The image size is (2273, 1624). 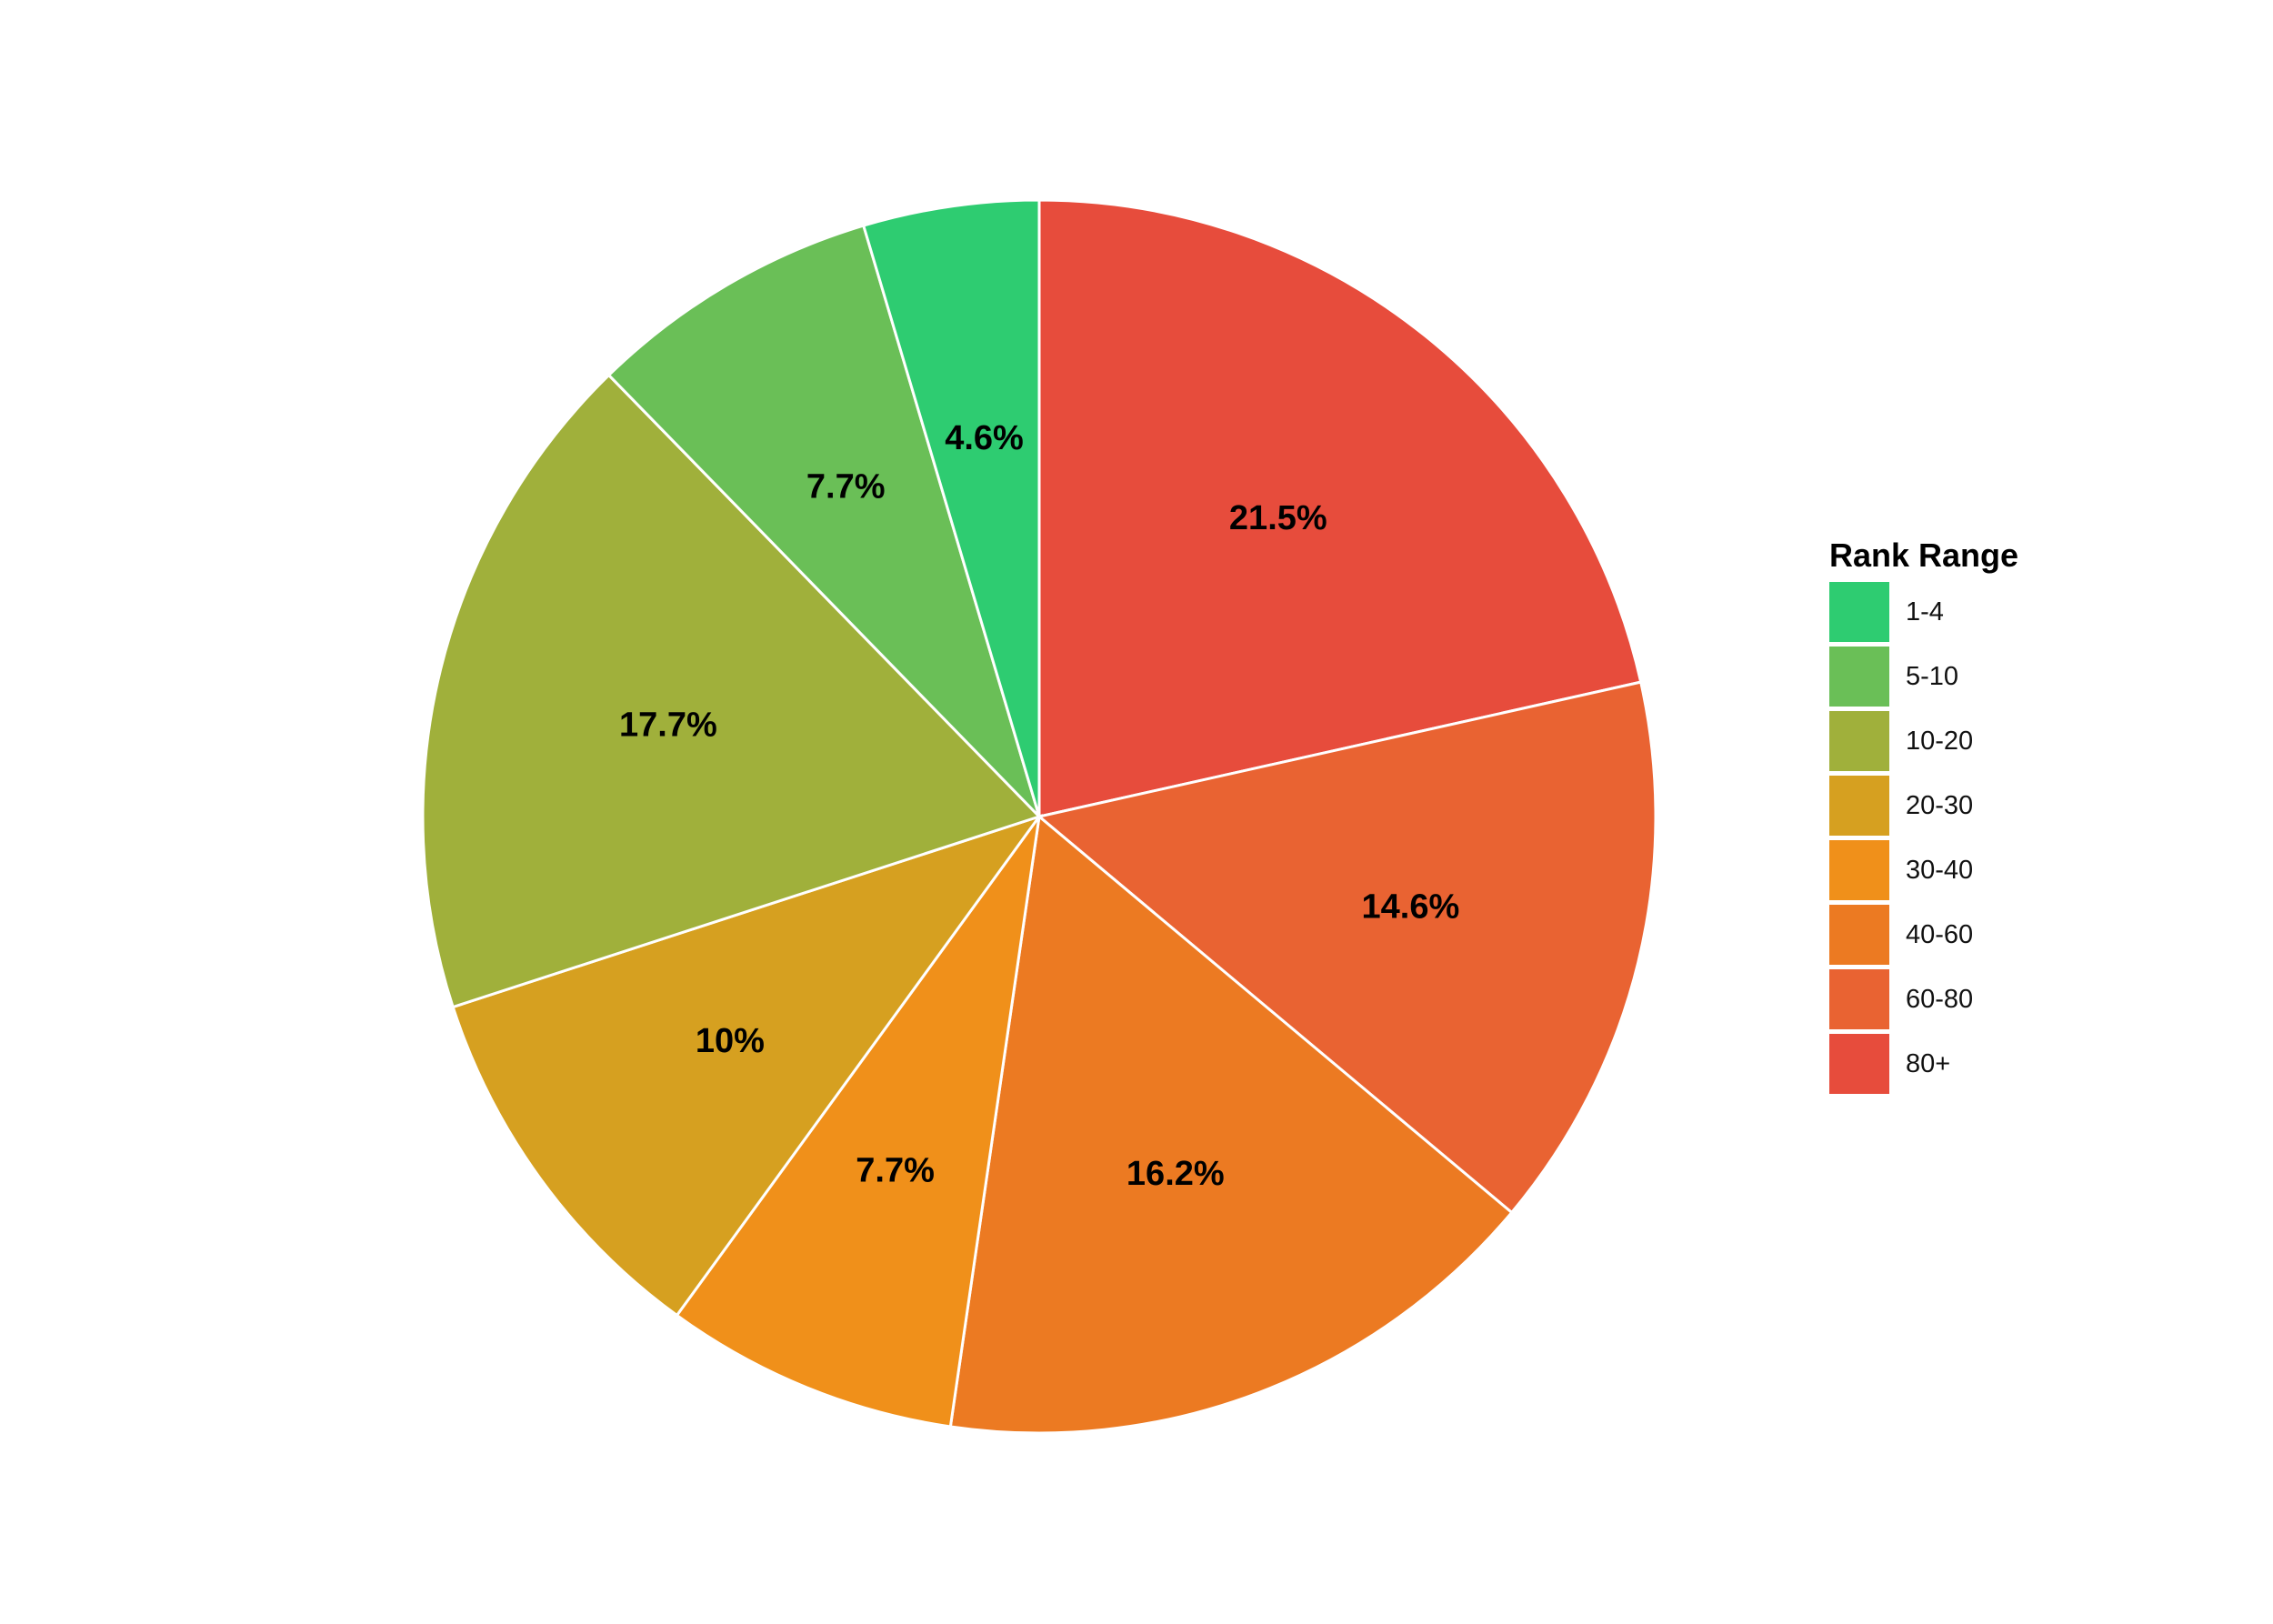 What do you see at coordinates (1939, 741) in the screenshot?
I see `legend-label-10-20: 10-20` at bounding box center [1939, 741].